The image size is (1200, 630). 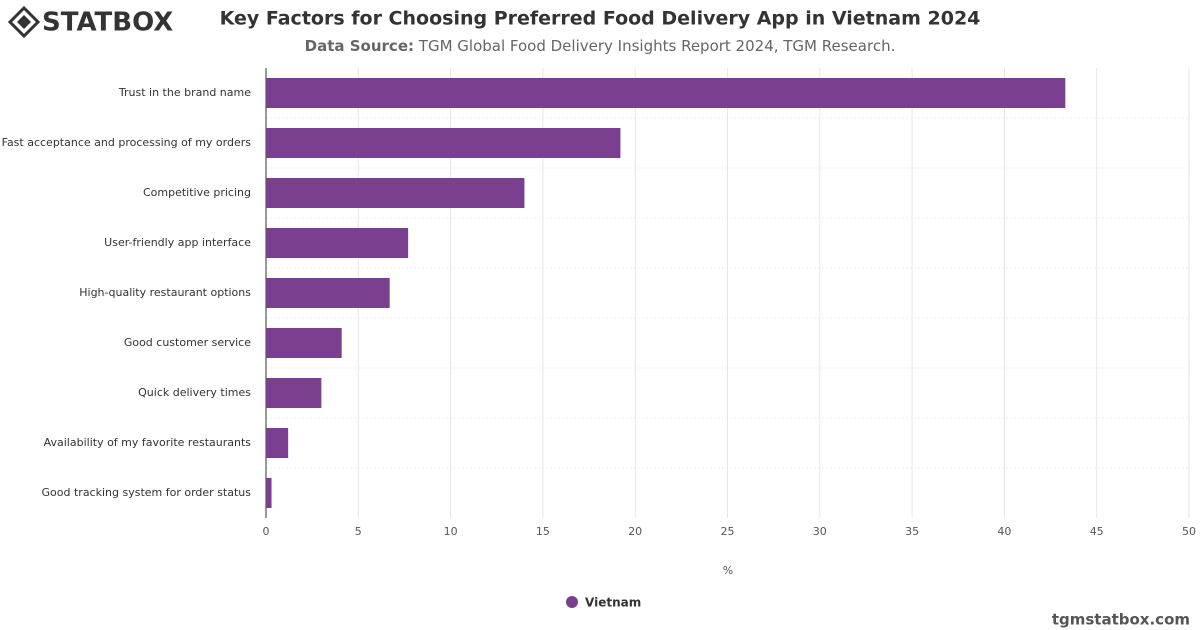 I want to click on x-tick-label: 35, so click(x=912, y=531).